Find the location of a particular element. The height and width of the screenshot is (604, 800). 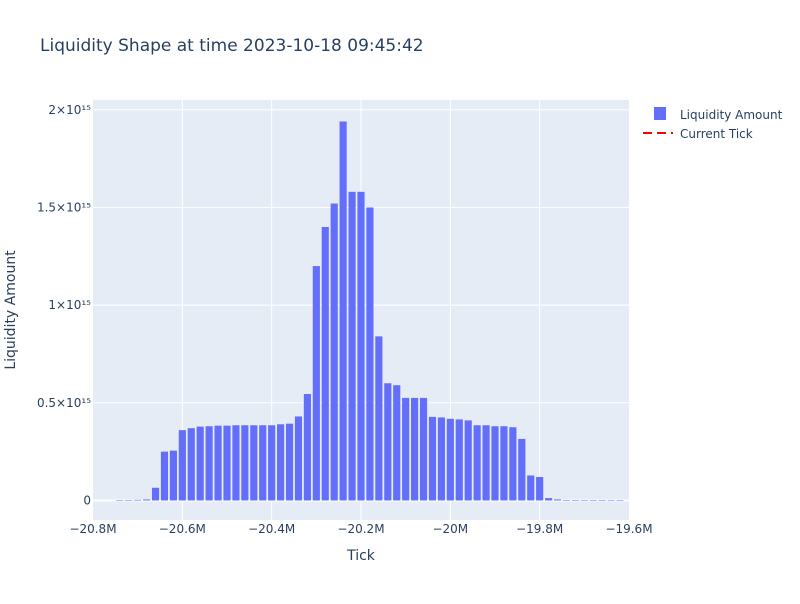

y-axis-ticks: 0 0.5×10¹⁵ 1×10¹⁵ 1.5×10¹⁵ 2×10¹⁵ is located at coordinates (64, 305).